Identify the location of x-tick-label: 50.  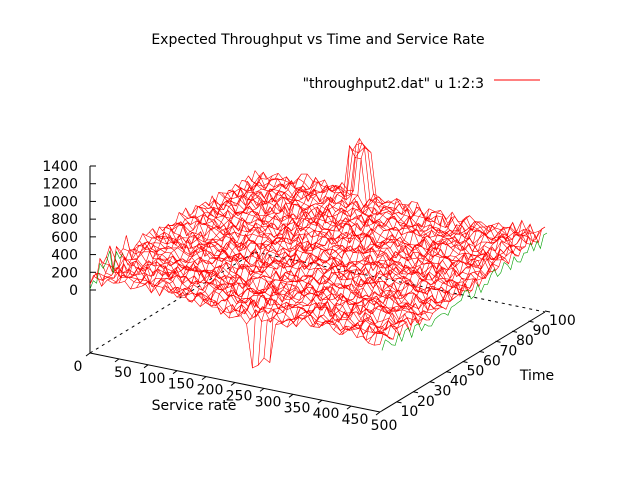
(123, 373).